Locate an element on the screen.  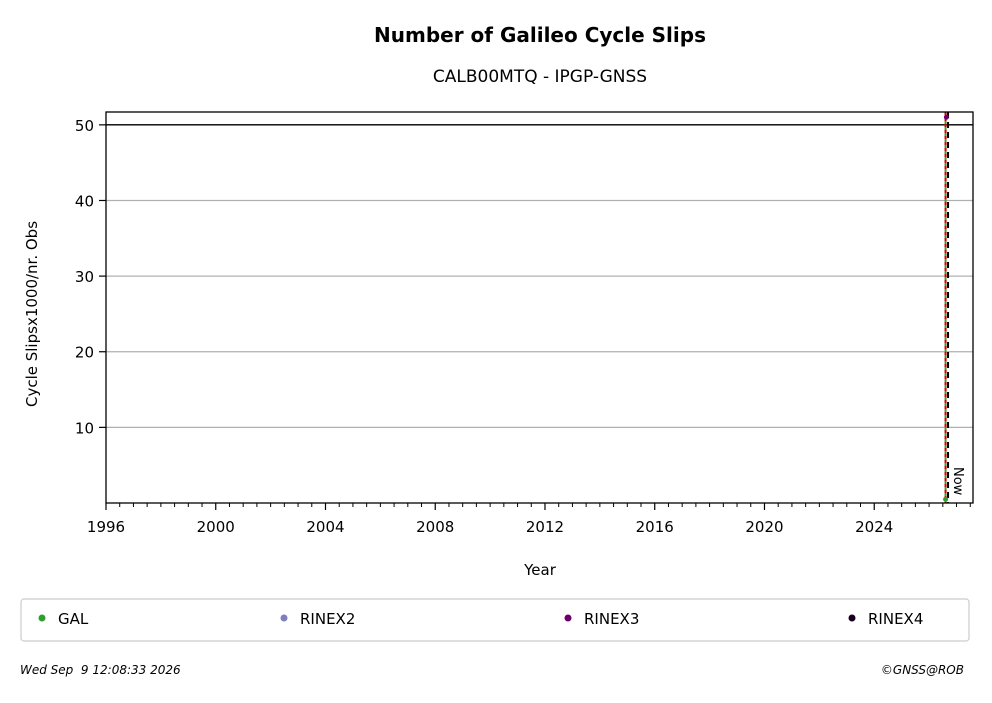
x-tick-label: 2004 is located at coordinates (325, 527).